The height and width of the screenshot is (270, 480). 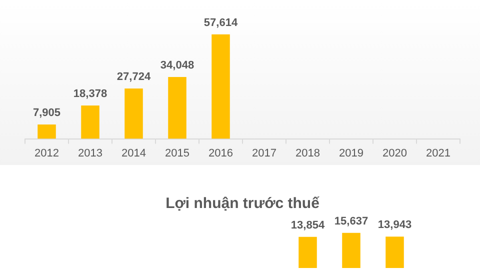 What do you see at coordinates (220, 153) in the screenshot?
I see `x-tick-label: 2016` at bounding box center [220, 153].